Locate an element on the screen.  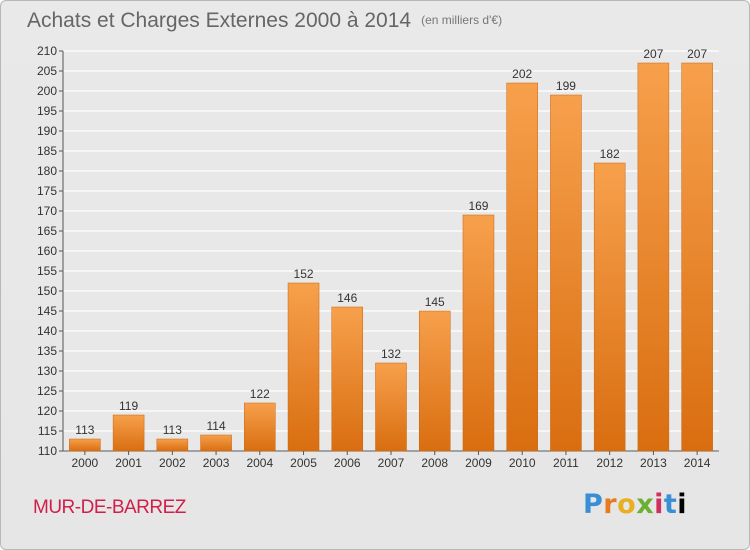
y-tick-label: 125 is located at coordinates (47, 391).